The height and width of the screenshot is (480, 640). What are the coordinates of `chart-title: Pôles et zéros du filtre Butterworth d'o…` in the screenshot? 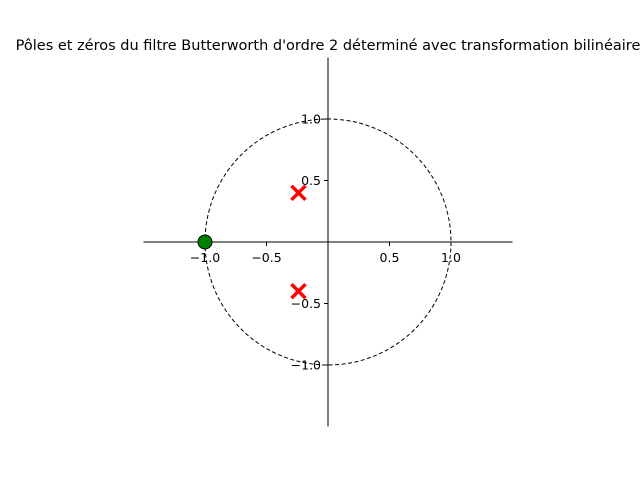 It's located at (328, 46).